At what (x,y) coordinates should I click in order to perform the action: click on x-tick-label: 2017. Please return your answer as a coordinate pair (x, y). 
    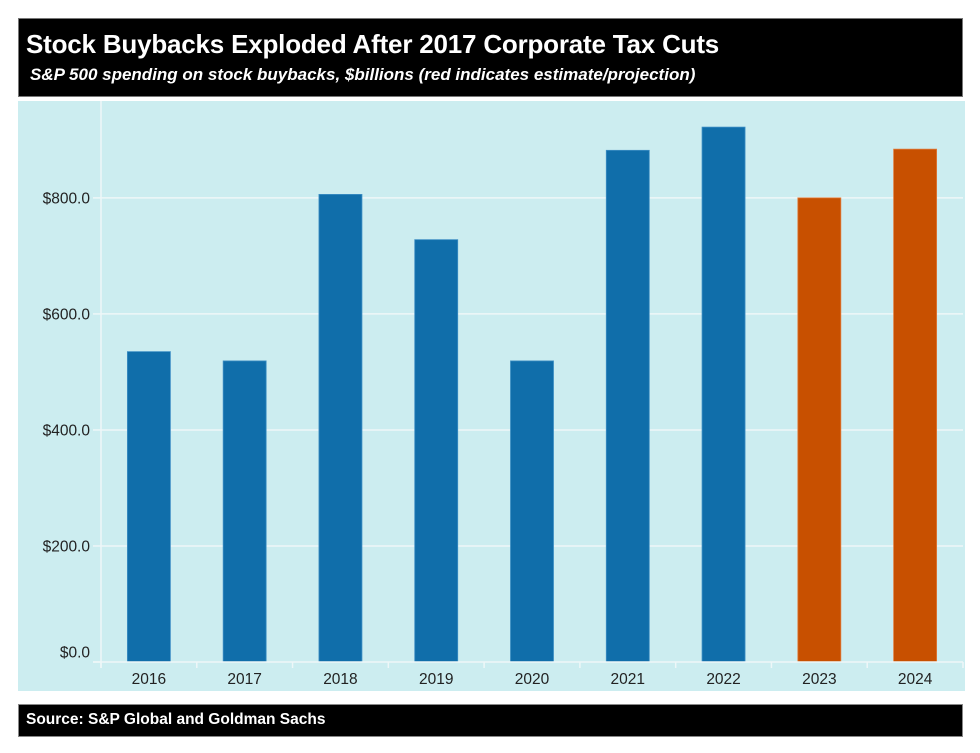
    Looking at the image, I should click on (244, 679).